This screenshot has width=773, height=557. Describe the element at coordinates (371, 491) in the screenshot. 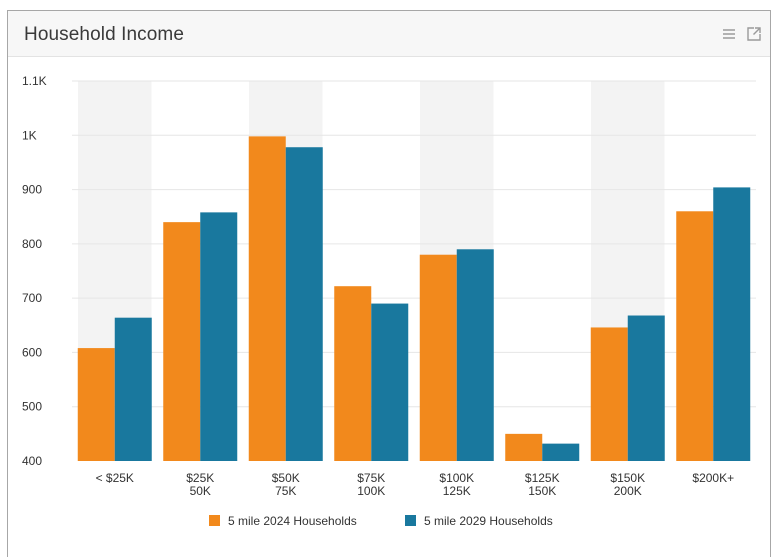

I see `x-tick-label: 100K` at that location.